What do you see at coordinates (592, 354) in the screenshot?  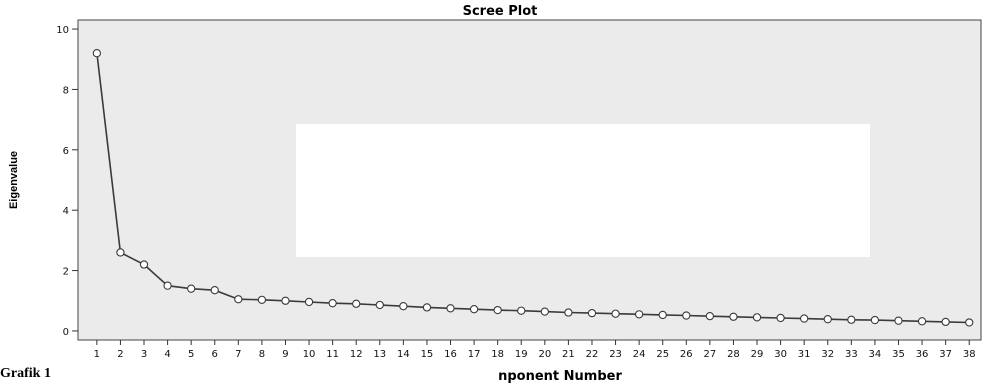 I see `x-tick-label: 22` at bounding box center [592, 354].